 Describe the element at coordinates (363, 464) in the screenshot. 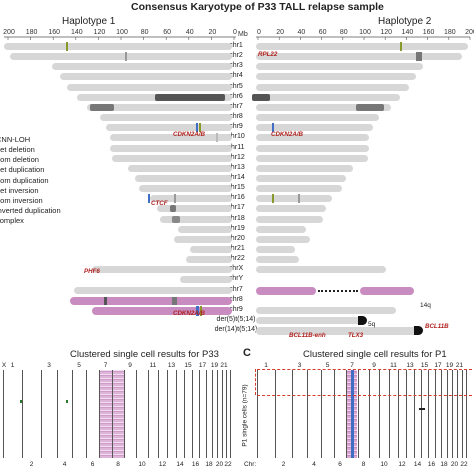

I see `panel-c-bottom-tick: 8` at that location.